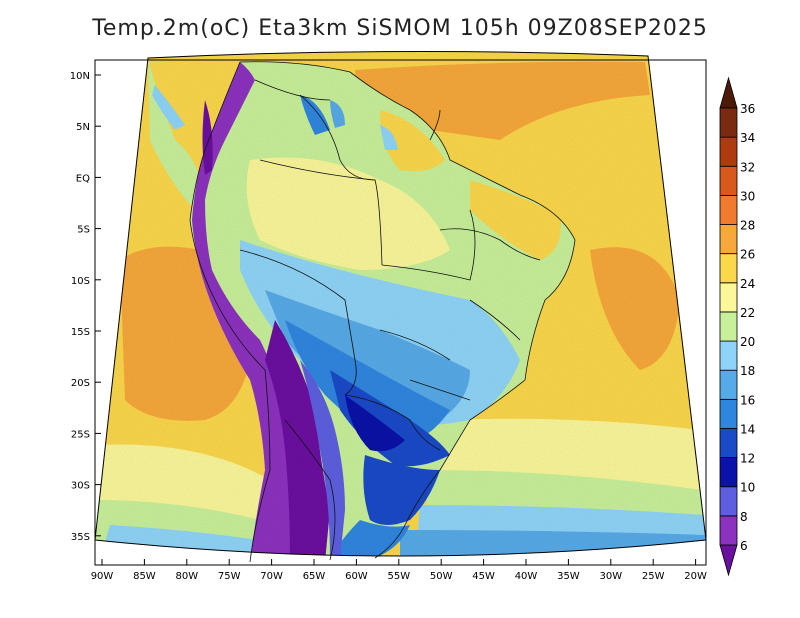 The image size is (800, 618). What do you see at coordinates (483, 576) in the screenshot?
I see `lon-tick-label: 45W` at bounding box center [483, 576].